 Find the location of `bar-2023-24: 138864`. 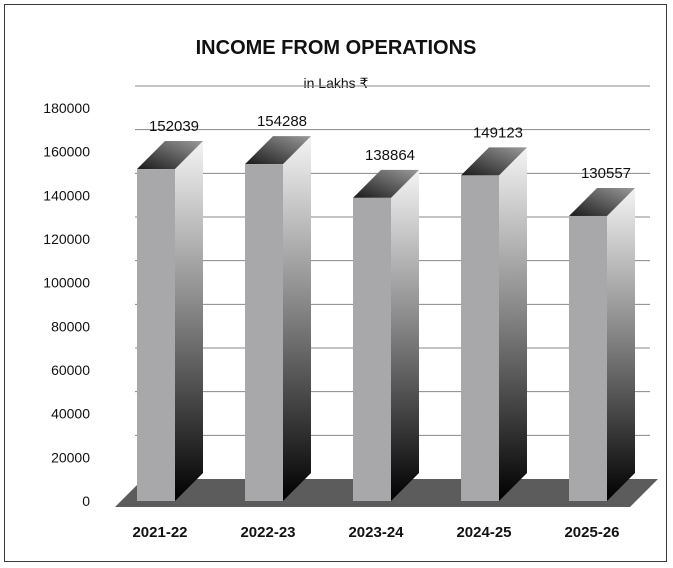

bar-2023-24: 138864 is located at coordinates (386, 324).